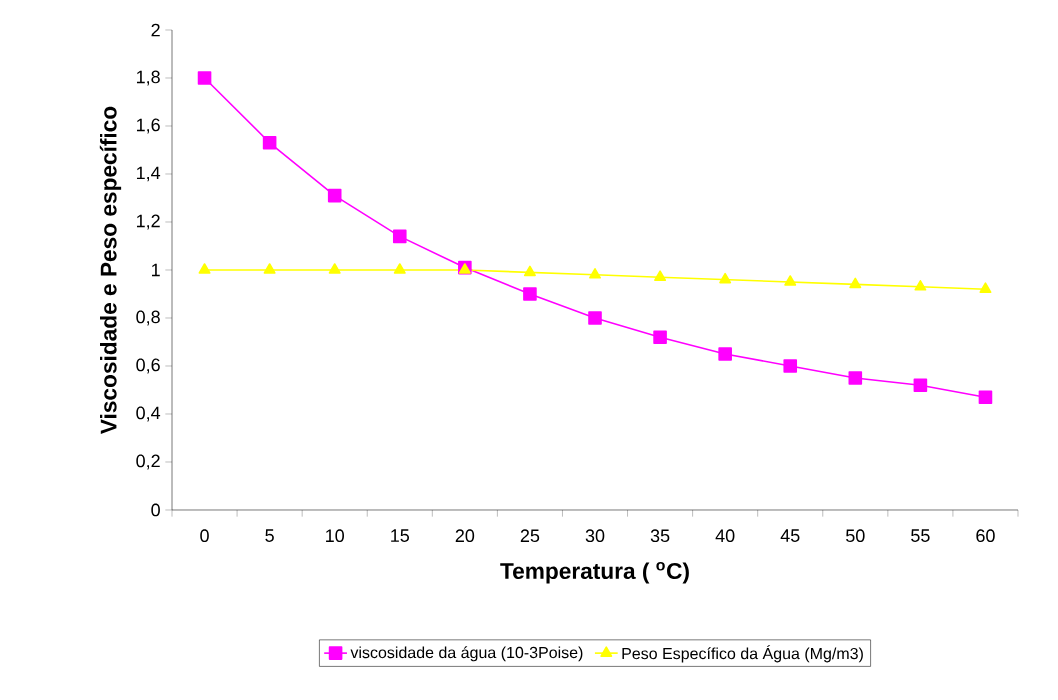 The height and width of the screenshot is (700, 1058). What do you see at coordinates (269, 535) in the screenshot?
I see `x-tick-label: 5` at bounding box center [269, 535].